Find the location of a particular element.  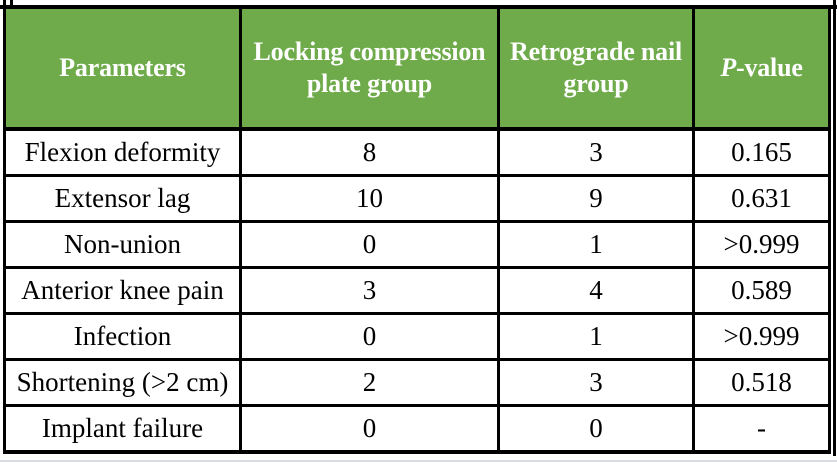

table-row-non-union: Non-union 0 1 >0.999 is located at coordinates (417, 246).